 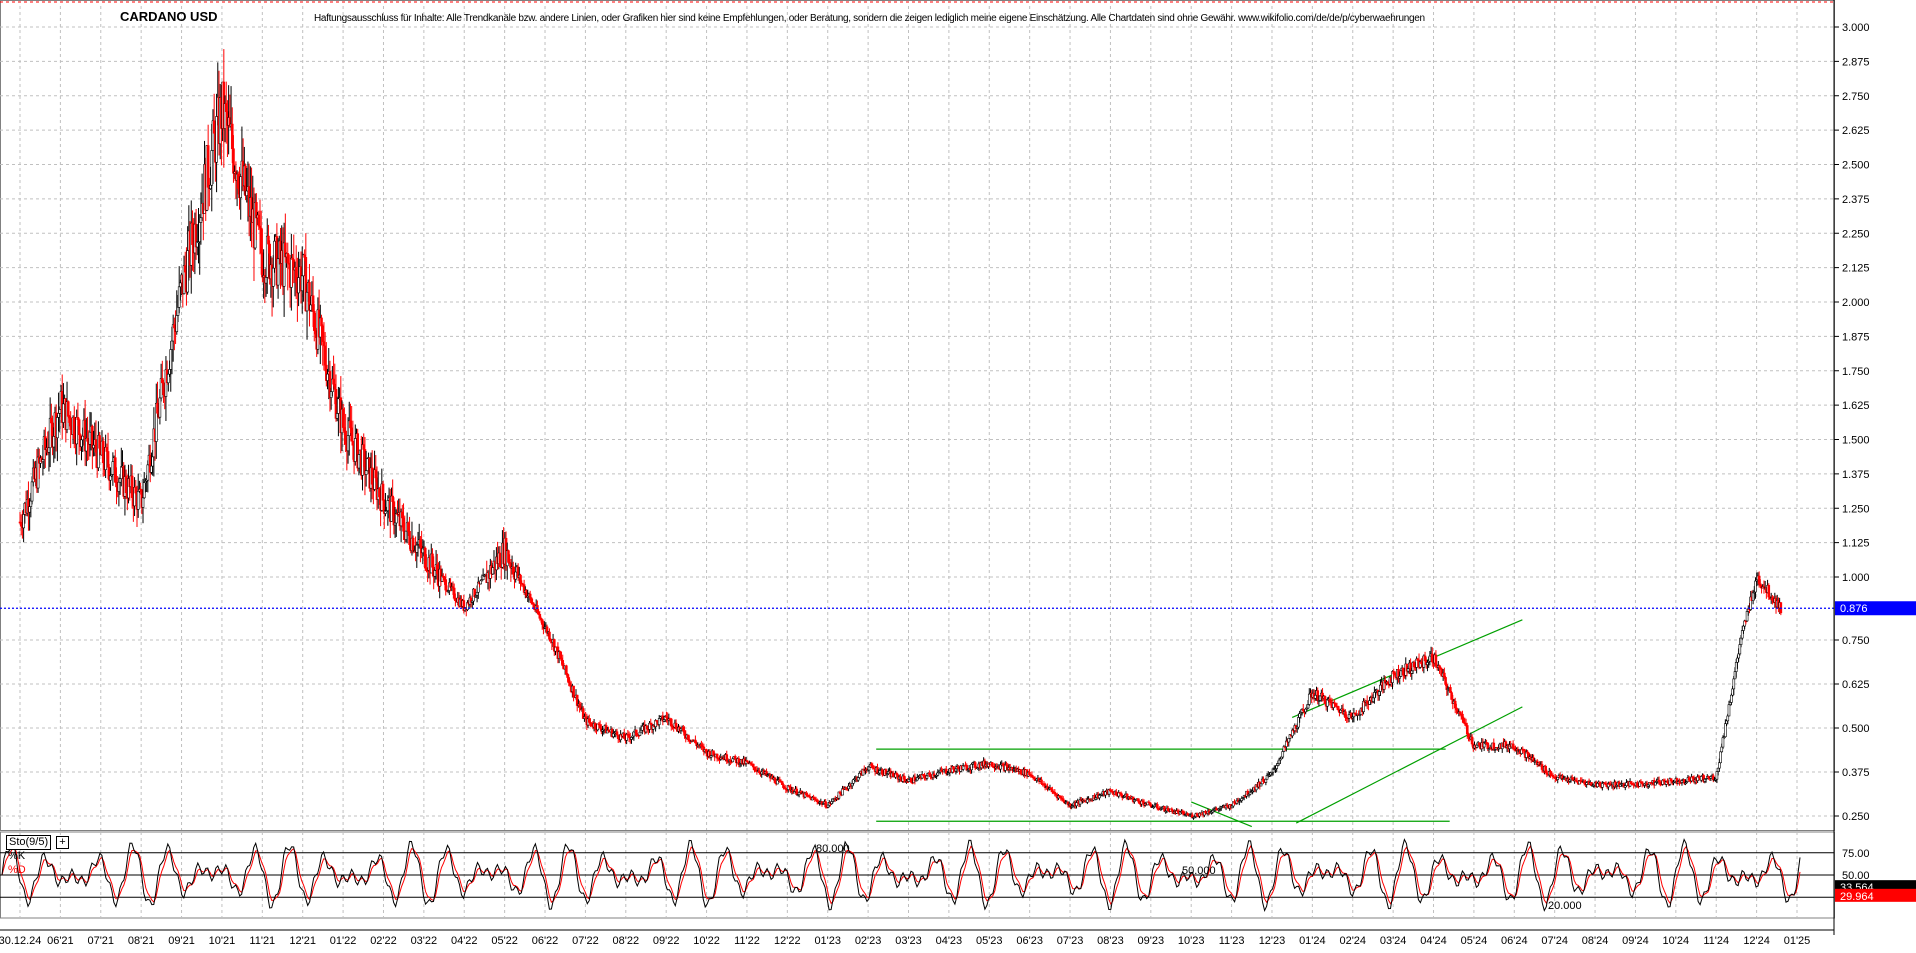 I want to click on x-tick-label: 08'22, so click(x=626, y=941).